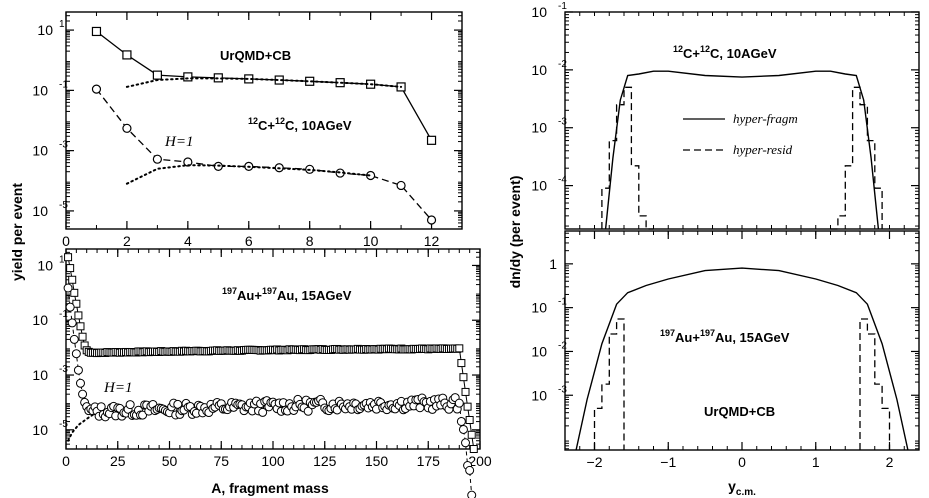 The image size is (929, 498). What do you see at coordinates (763, 149) in the screenshot?
I see `legend-hyper-resid: hyper-resid` at bounding box center [763, 149].